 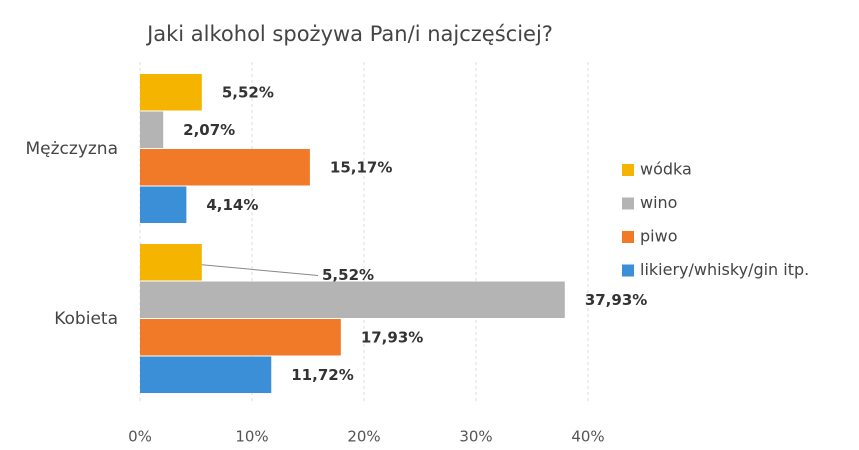 What do you see at coordinates (232, 205) in the screenshot?
I see `value-label: 4,14%` at bounding box center [232, 205].